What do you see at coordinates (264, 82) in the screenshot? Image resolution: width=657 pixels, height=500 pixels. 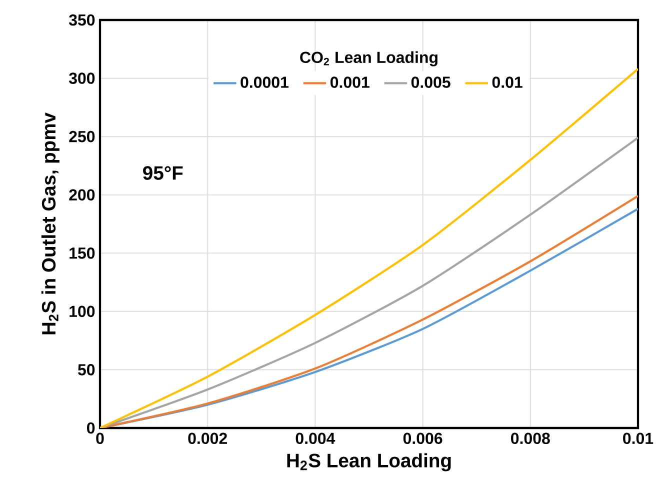 I see `legend-label: 0.0001` at bounding box center [264, 82].